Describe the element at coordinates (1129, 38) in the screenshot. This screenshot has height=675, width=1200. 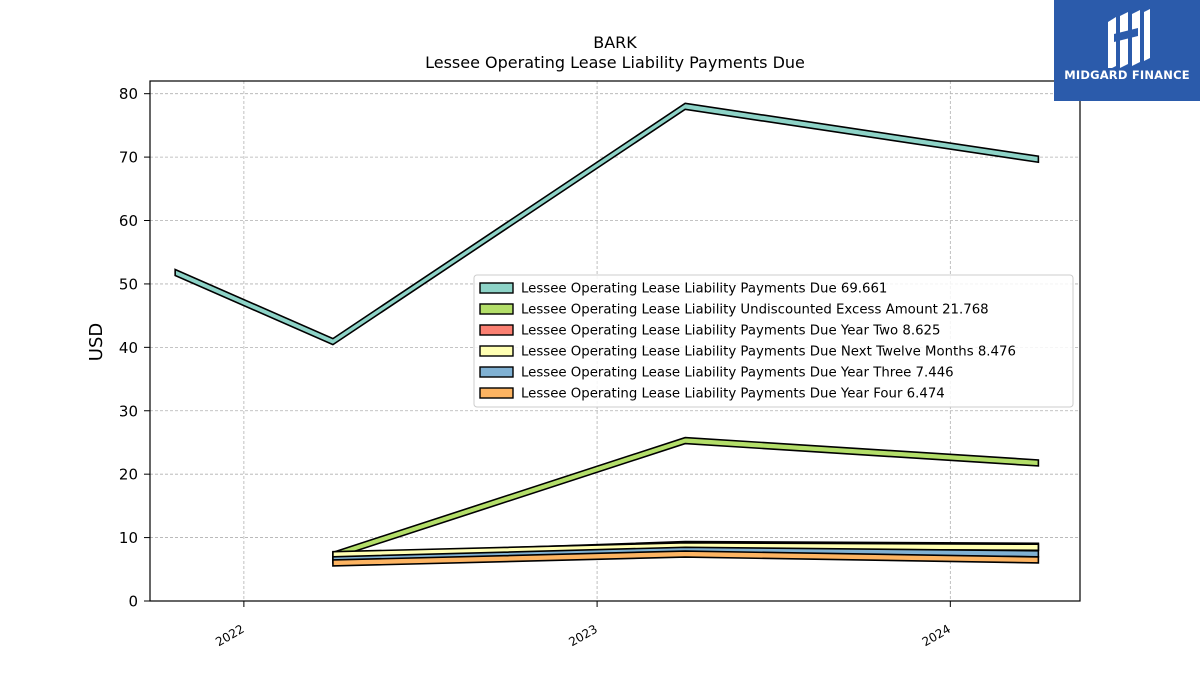
I see `mf-monogram-icon` at that location.